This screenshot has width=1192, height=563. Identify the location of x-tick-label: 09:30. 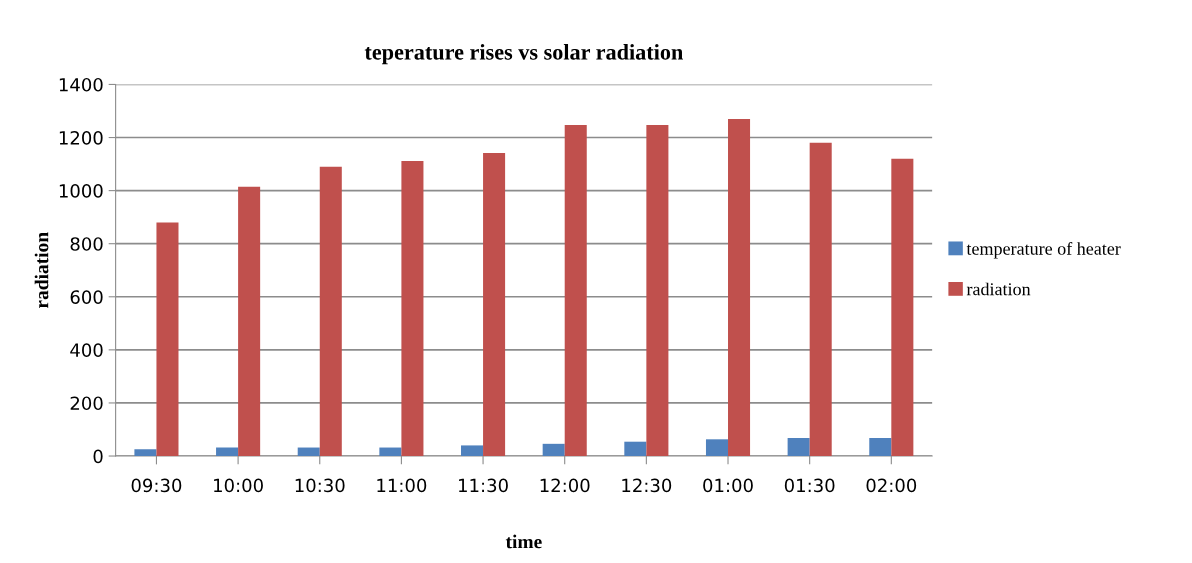
(156, 485).